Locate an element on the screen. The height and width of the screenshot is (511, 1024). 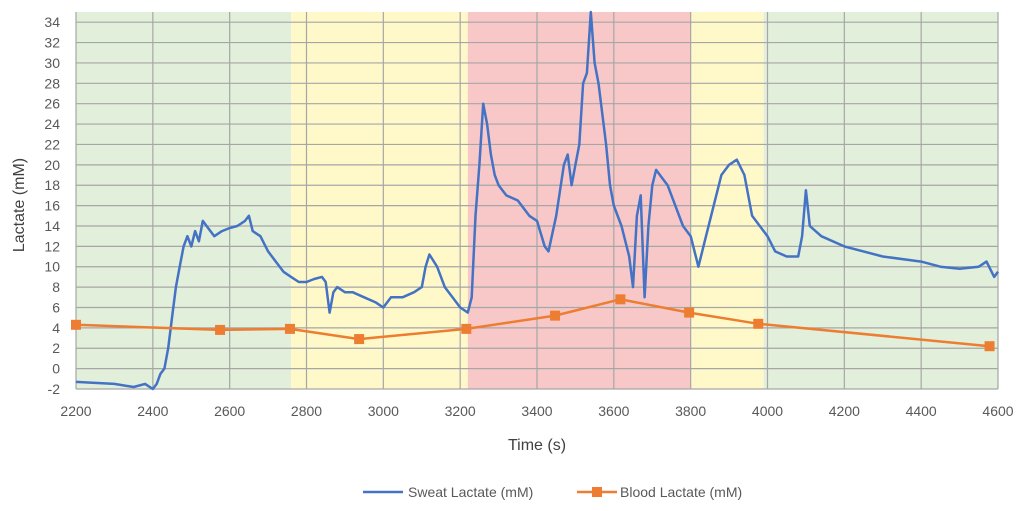
x-tick-label: 2200 is located at coordinates (75, 411).